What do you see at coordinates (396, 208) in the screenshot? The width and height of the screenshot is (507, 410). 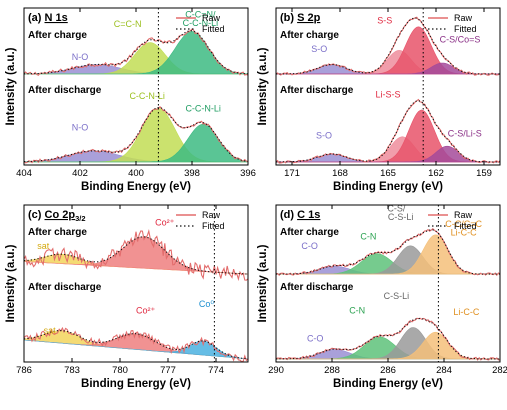 I see `peak-label: C-S/` at bounding box center [396, 208].